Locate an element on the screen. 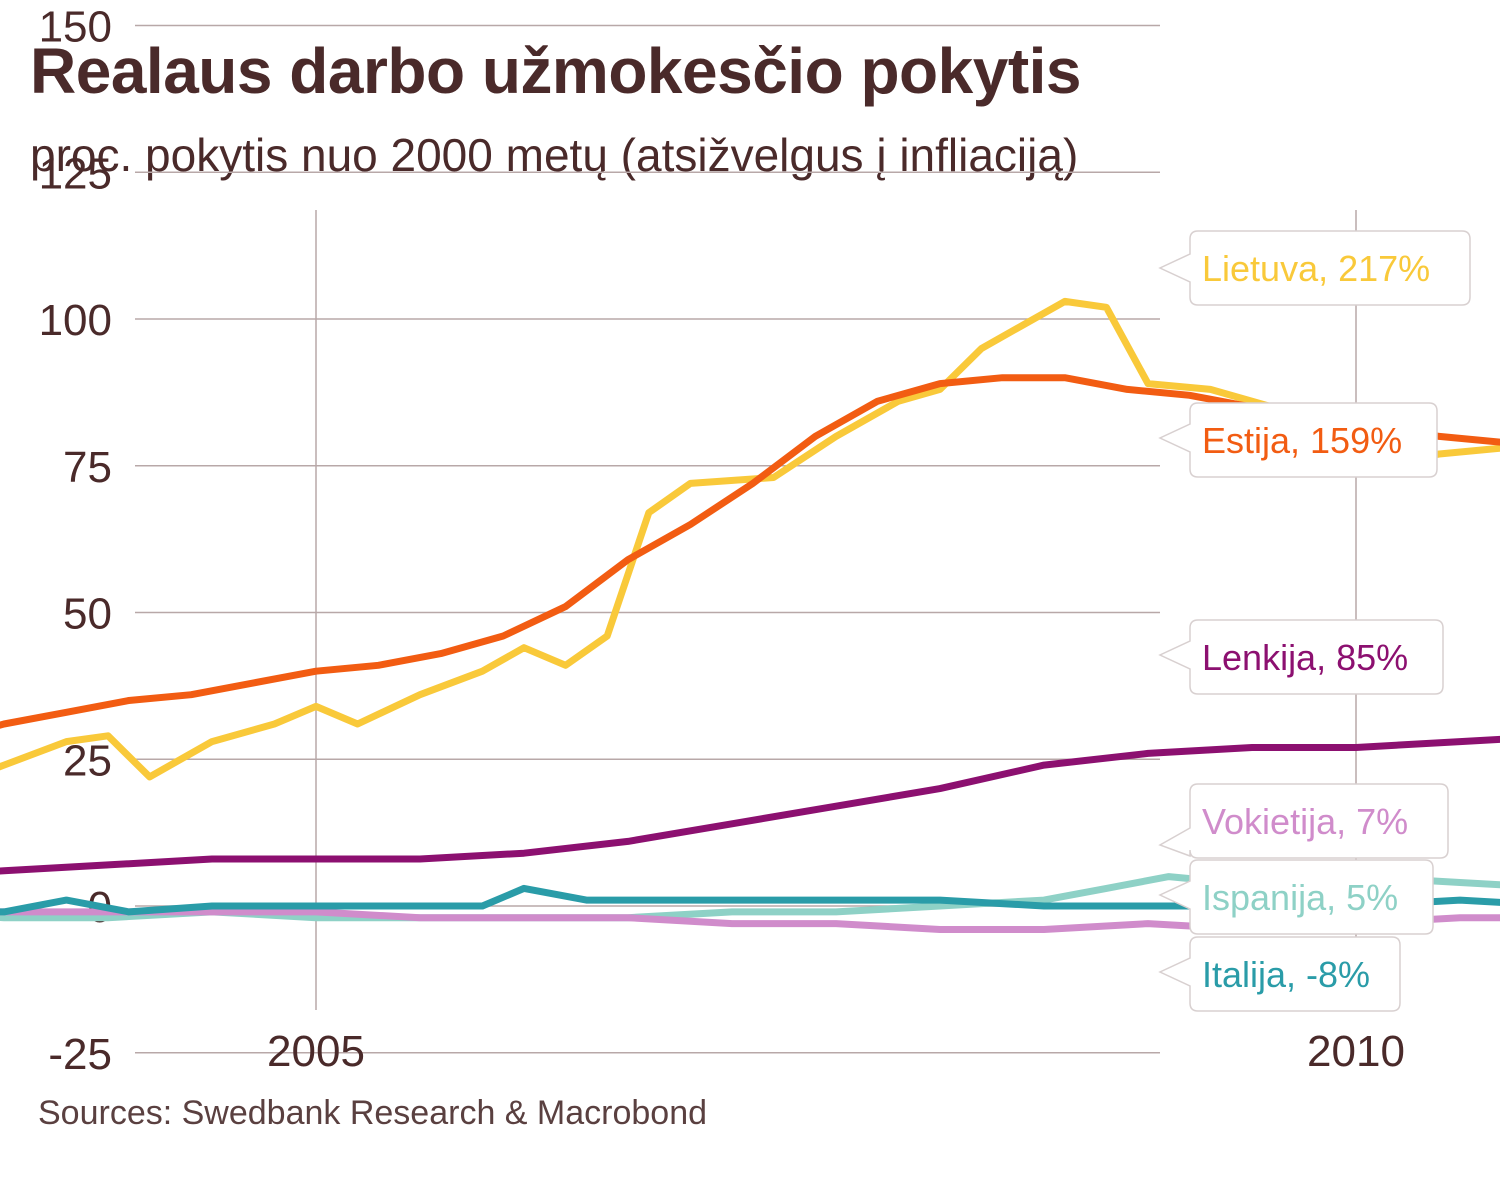  series-label-lietuva: Lietuva, 217% is located at coordinates (1314, 268).